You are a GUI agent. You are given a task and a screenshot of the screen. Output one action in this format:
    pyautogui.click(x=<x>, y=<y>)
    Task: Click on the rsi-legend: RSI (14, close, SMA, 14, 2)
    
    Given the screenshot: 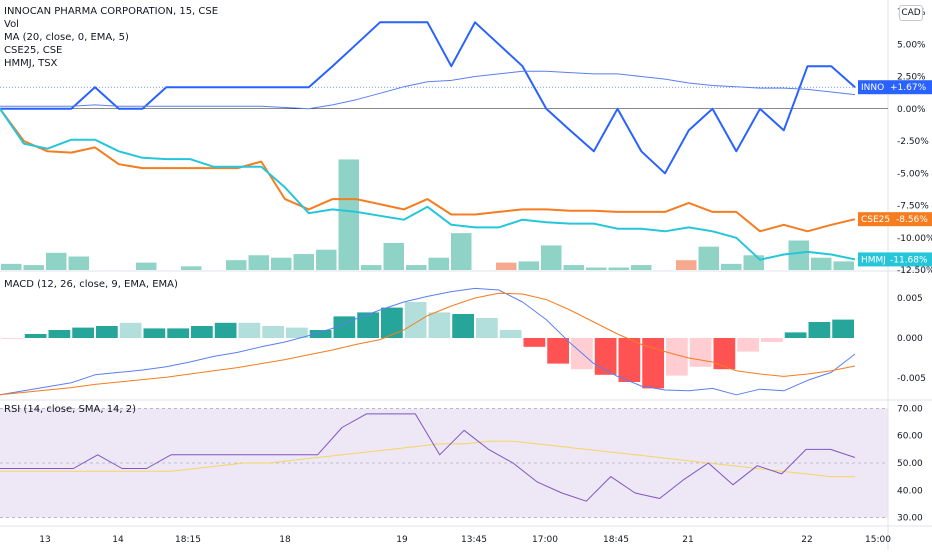 What is the action you would take?
    pyautogui.click(x=70, y=409)
    